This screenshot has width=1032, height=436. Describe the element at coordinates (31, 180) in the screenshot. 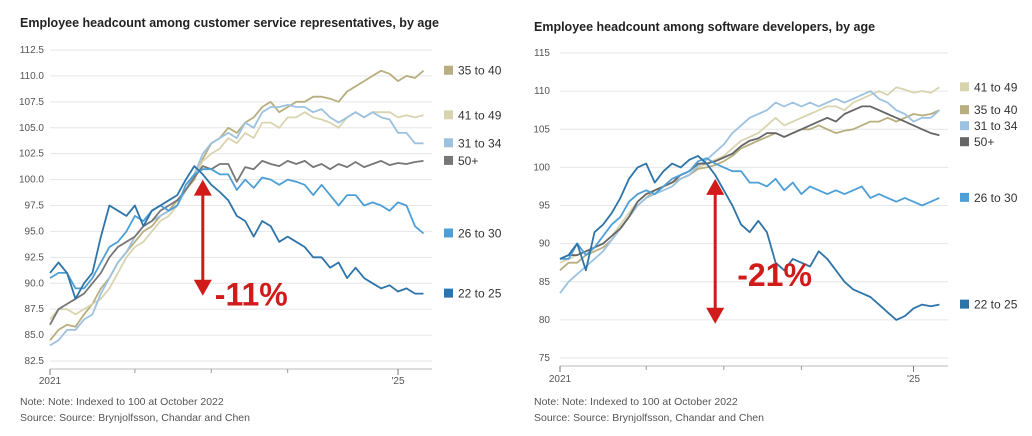

I see `y-tick-label: 100.0` at that location.